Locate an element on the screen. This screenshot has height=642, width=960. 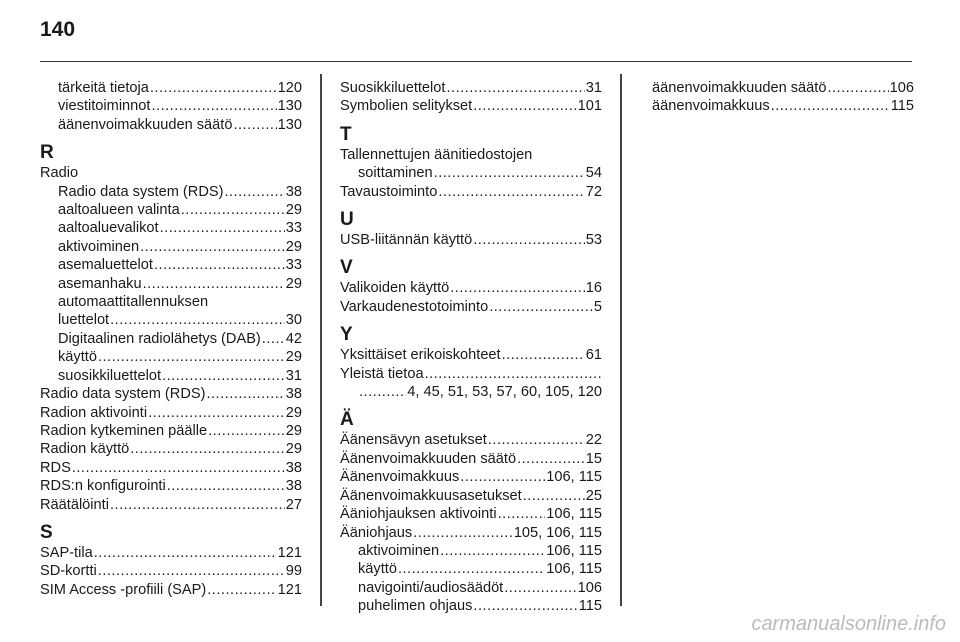
entry-page-ref: 99 is located at coordinates (293, 571).